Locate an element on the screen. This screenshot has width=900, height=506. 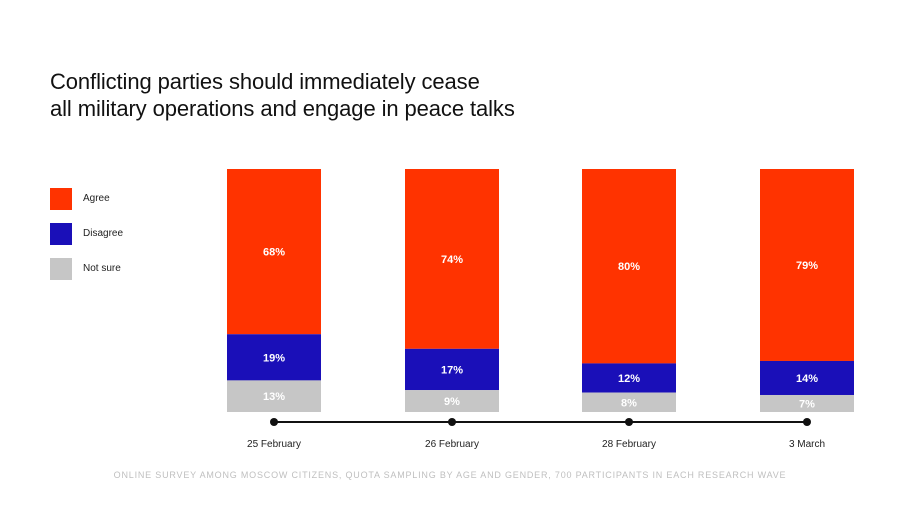
bar-not-sure-3-march is located at coordinates (807, 403).